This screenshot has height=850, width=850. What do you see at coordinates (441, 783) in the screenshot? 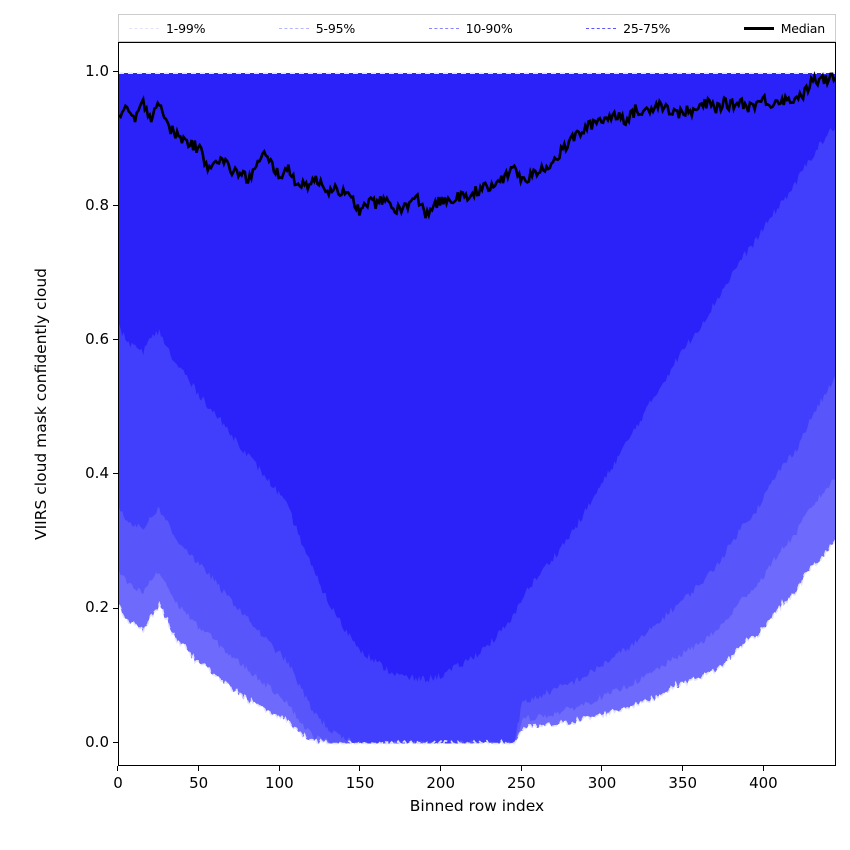
I see `x-tick-label: 200` at bounding box center [441, 783].